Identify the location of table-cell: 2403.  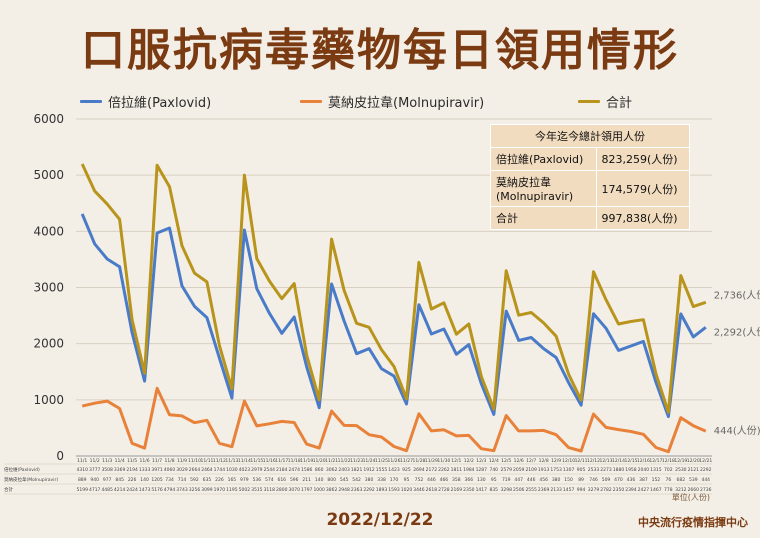
(344, 470).